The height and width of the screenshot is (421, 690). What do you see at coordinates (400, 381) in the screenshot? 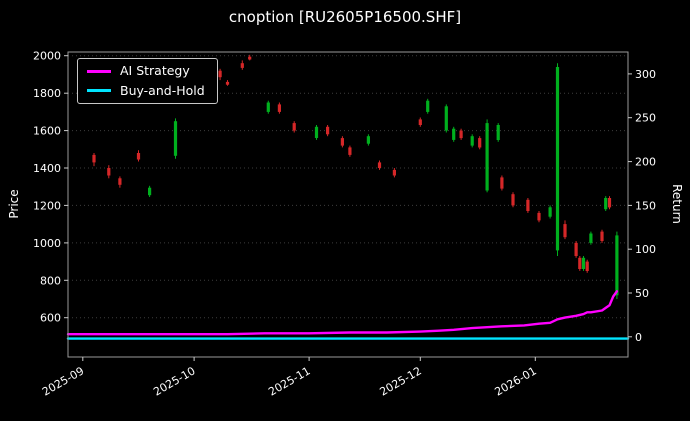
I see `date-tick-label: 2025-12` at bounding box center [400, 381].